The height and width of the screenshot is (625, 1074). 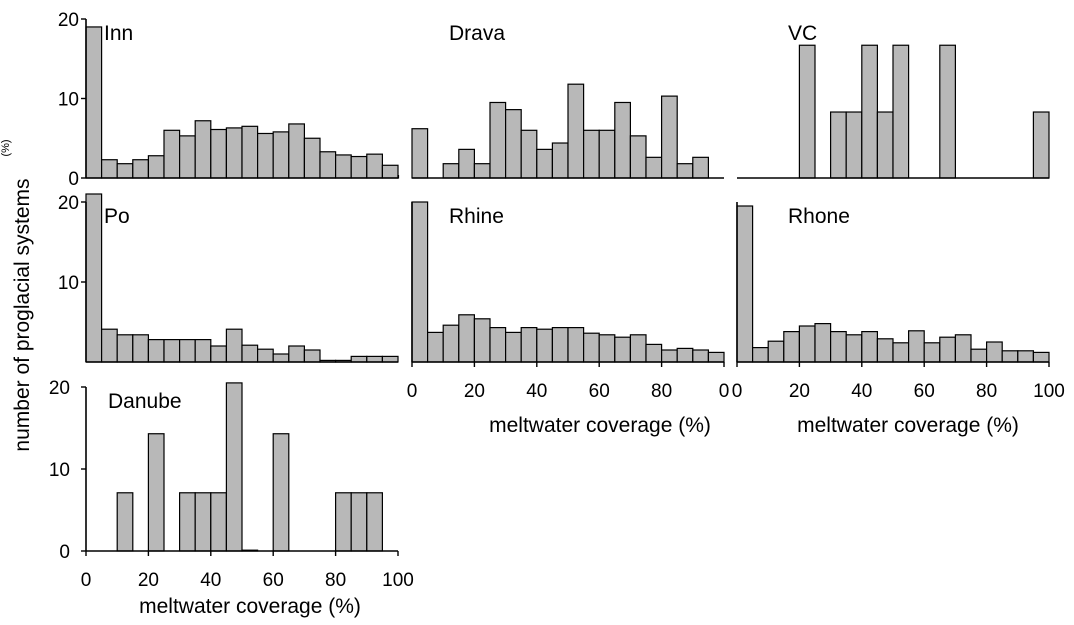 I want to click on panel-title-rhine: Rhine, so click(x=476, y=216).